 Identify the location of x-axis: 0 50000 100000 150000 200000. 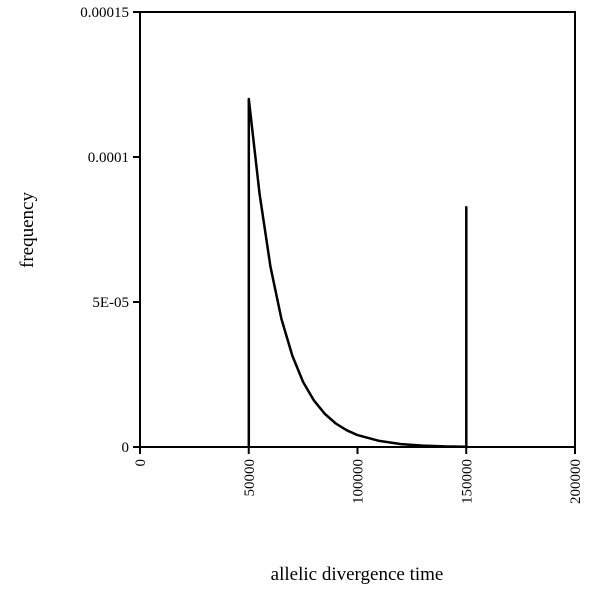
(358, 475).